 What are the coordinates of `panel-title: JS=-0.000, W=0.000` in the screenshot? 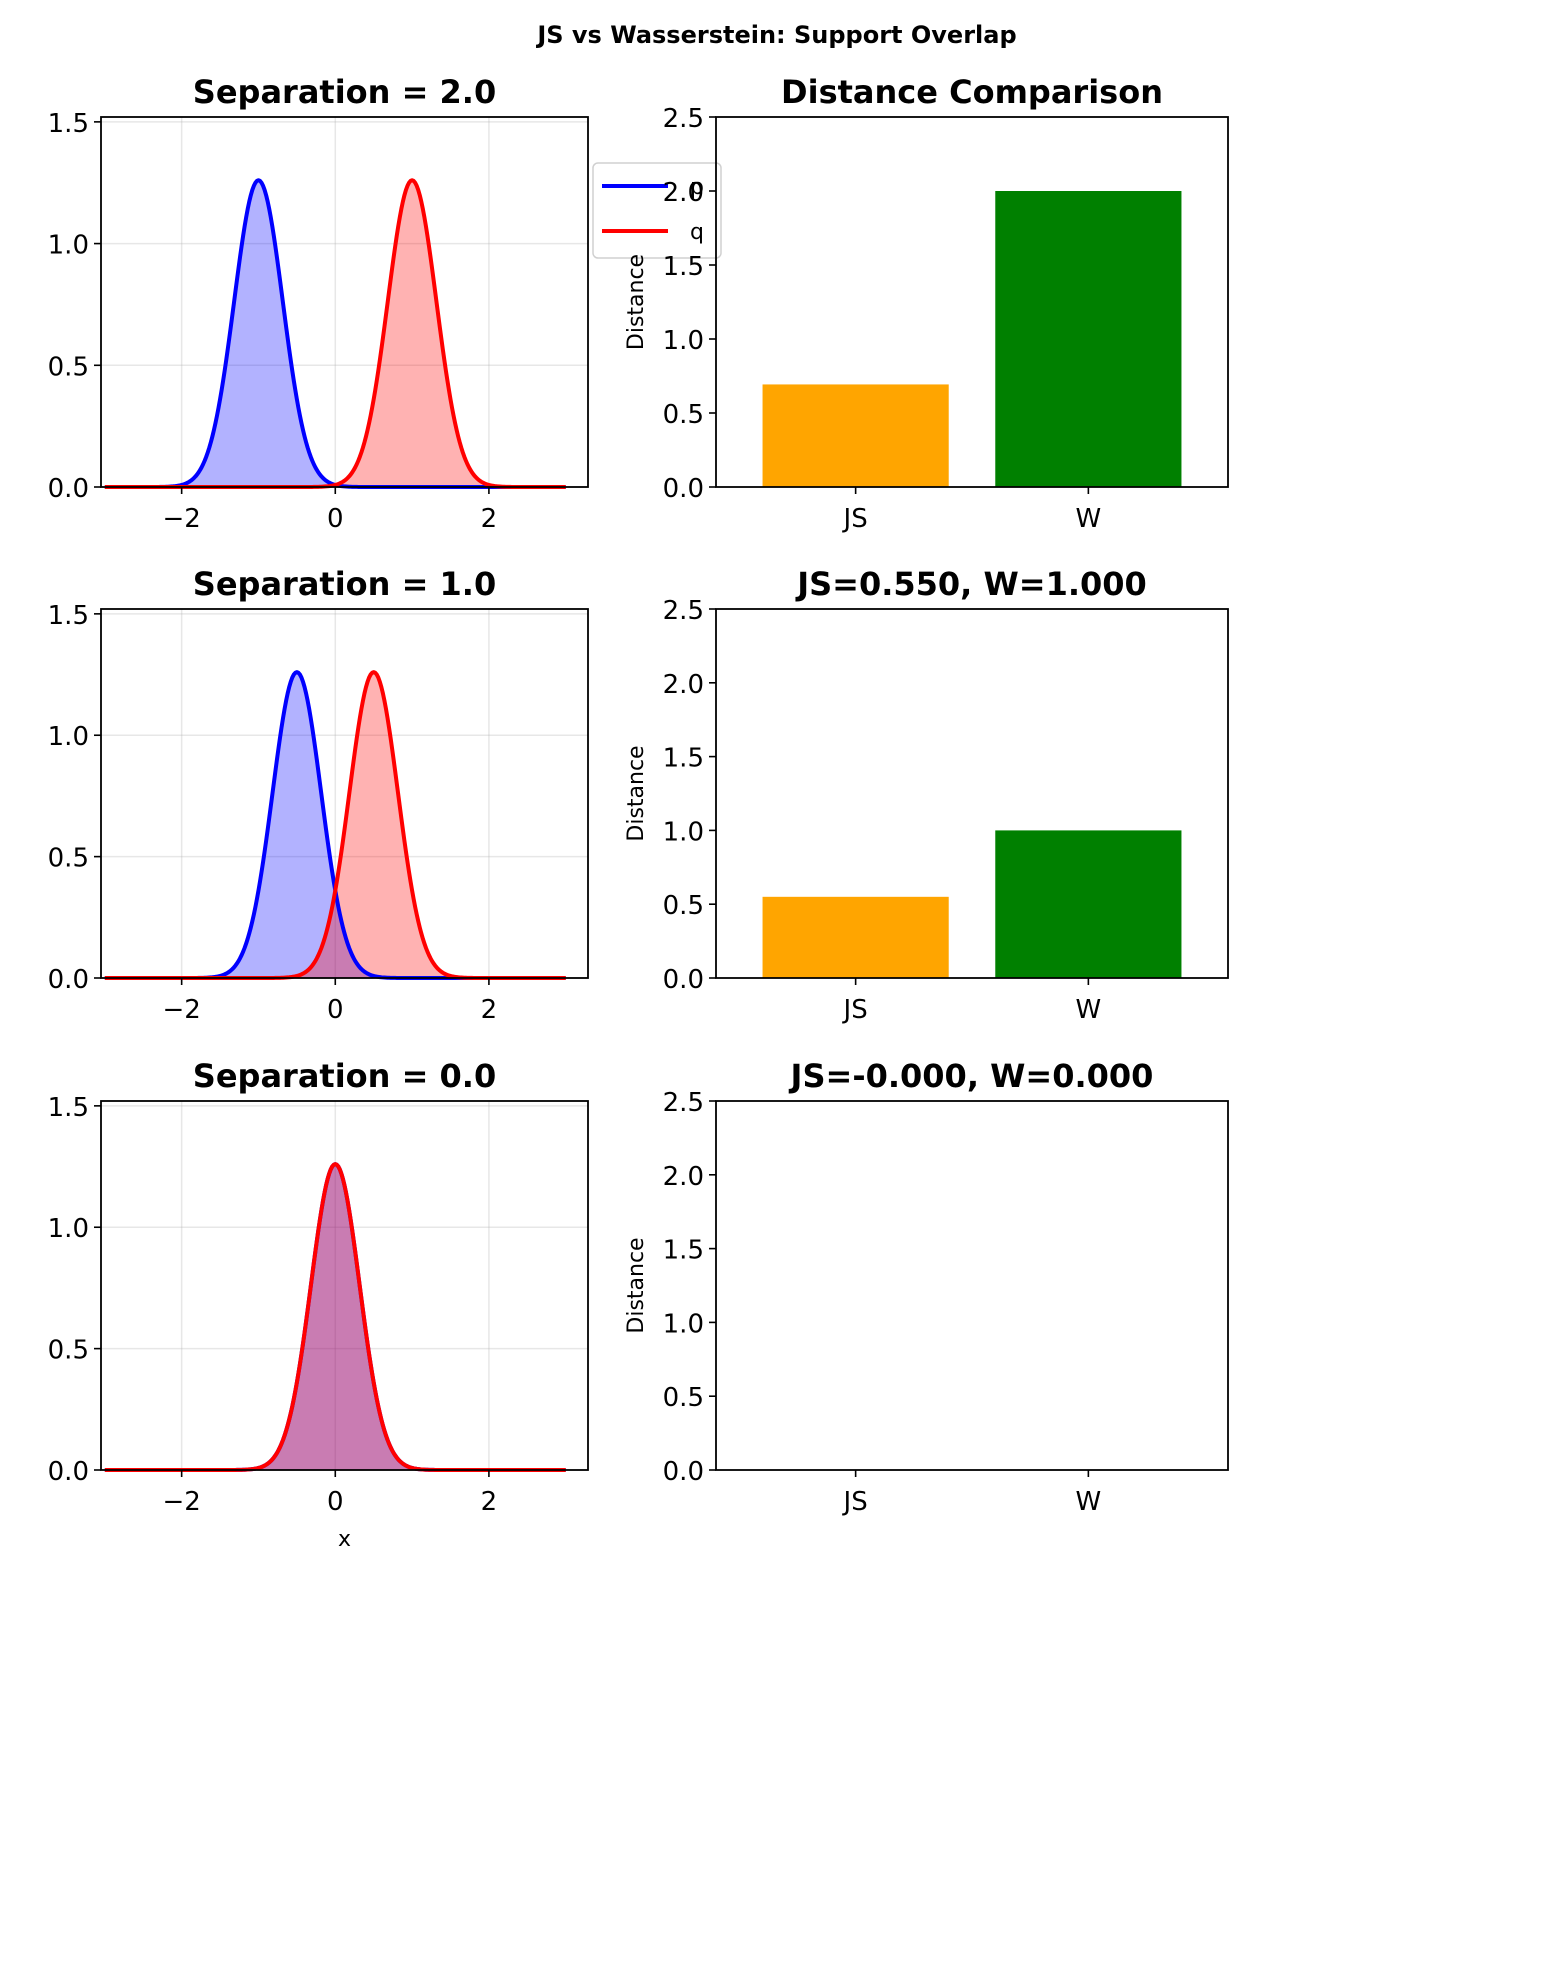 It's located at (971, 1076).